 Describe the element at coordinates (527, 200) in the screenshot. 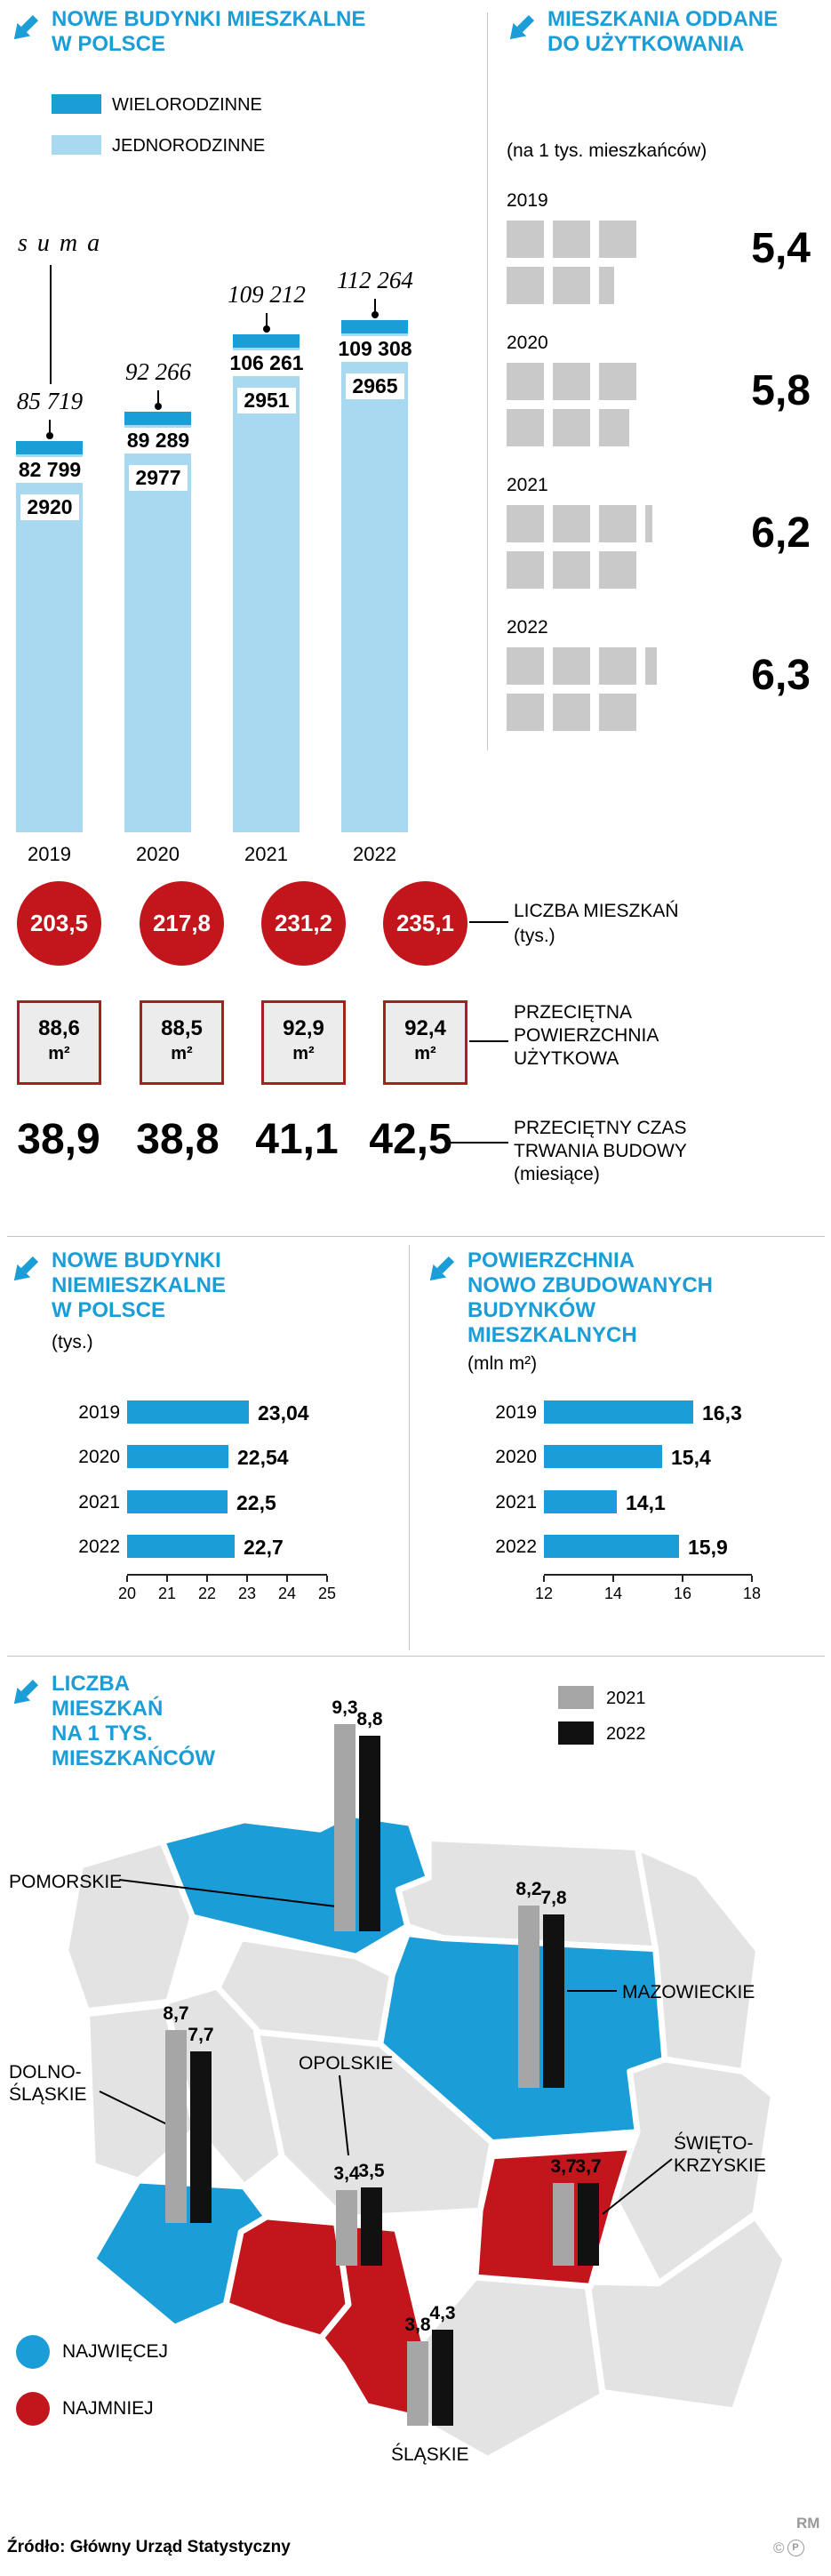

I see `pictogram-year-2019: 2019` at that location.